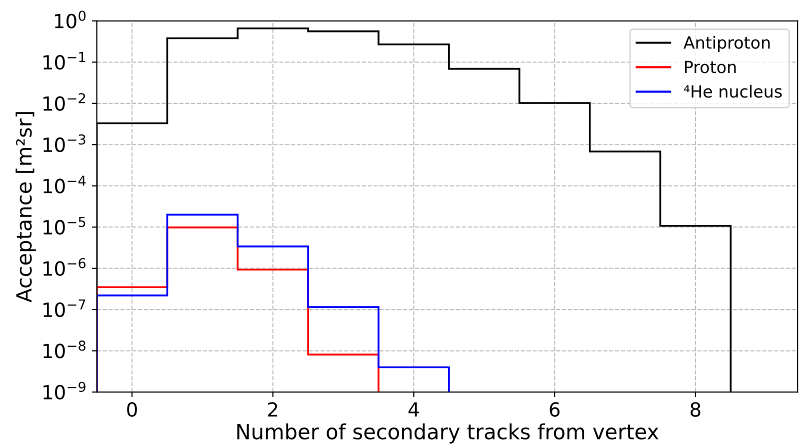 This screenshot has height=445, width=800. I want to click on legend-label: Antiproton, so click(727, 44).